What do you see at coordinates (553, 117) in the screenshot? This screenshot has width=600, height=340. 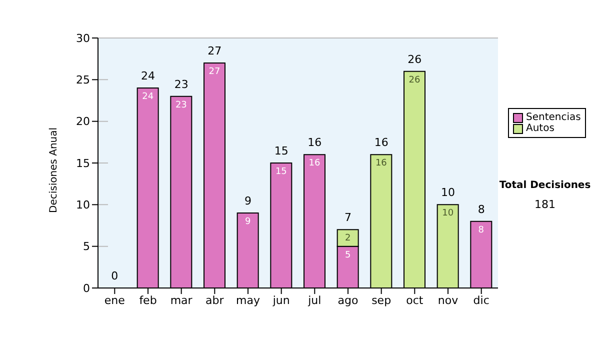 I see `legend-label: Sentencias` at bounding box center [553, 117].